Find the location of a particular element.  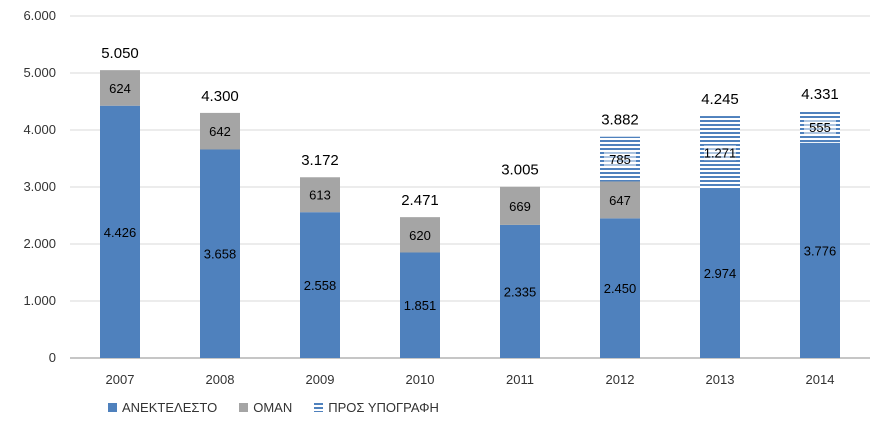

x-tick-label: 2013 is located at coordinates (720, 379).